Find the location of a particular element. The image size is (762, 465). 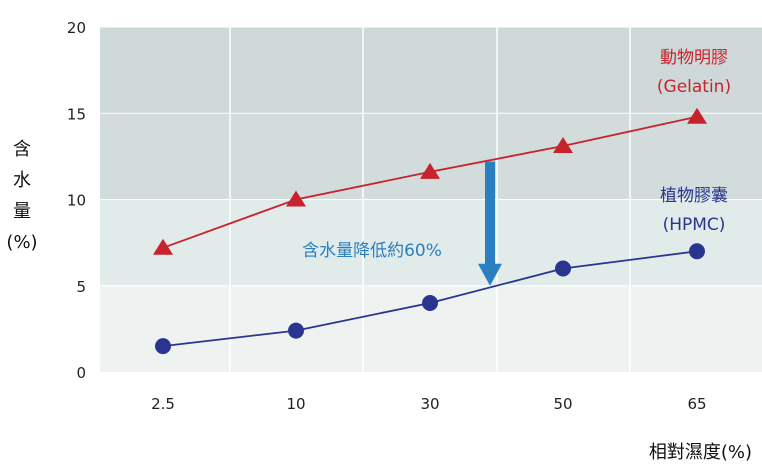

arrow-shaft is located at coordinates (490, 213).